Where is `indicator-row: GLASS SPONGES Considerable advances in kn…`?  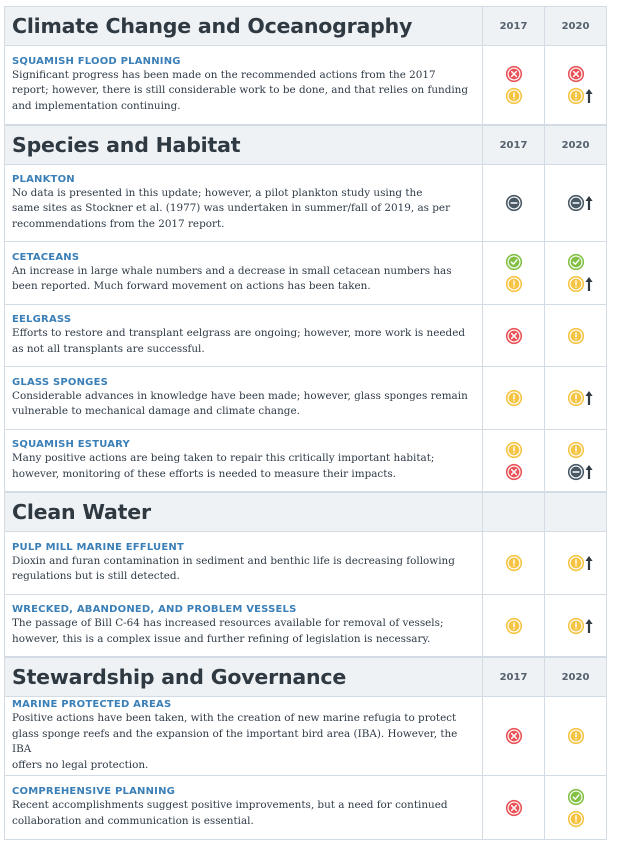
indicator-row: GLASS SPONGES Considerable advances in kn… is located at coordinates (305, 398).